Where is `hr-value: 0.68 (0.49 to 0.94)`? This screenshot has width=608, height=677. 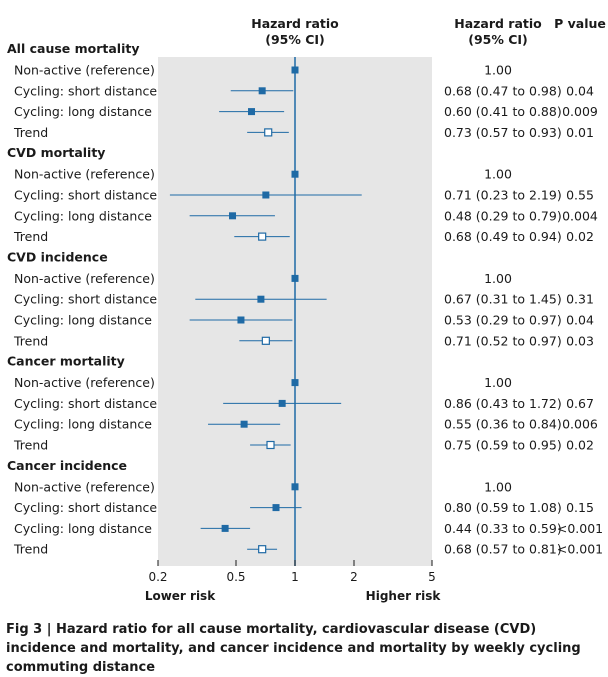 hr-value: 0.68 (0.49 to 0.94) is located at coordinates (503, 236).